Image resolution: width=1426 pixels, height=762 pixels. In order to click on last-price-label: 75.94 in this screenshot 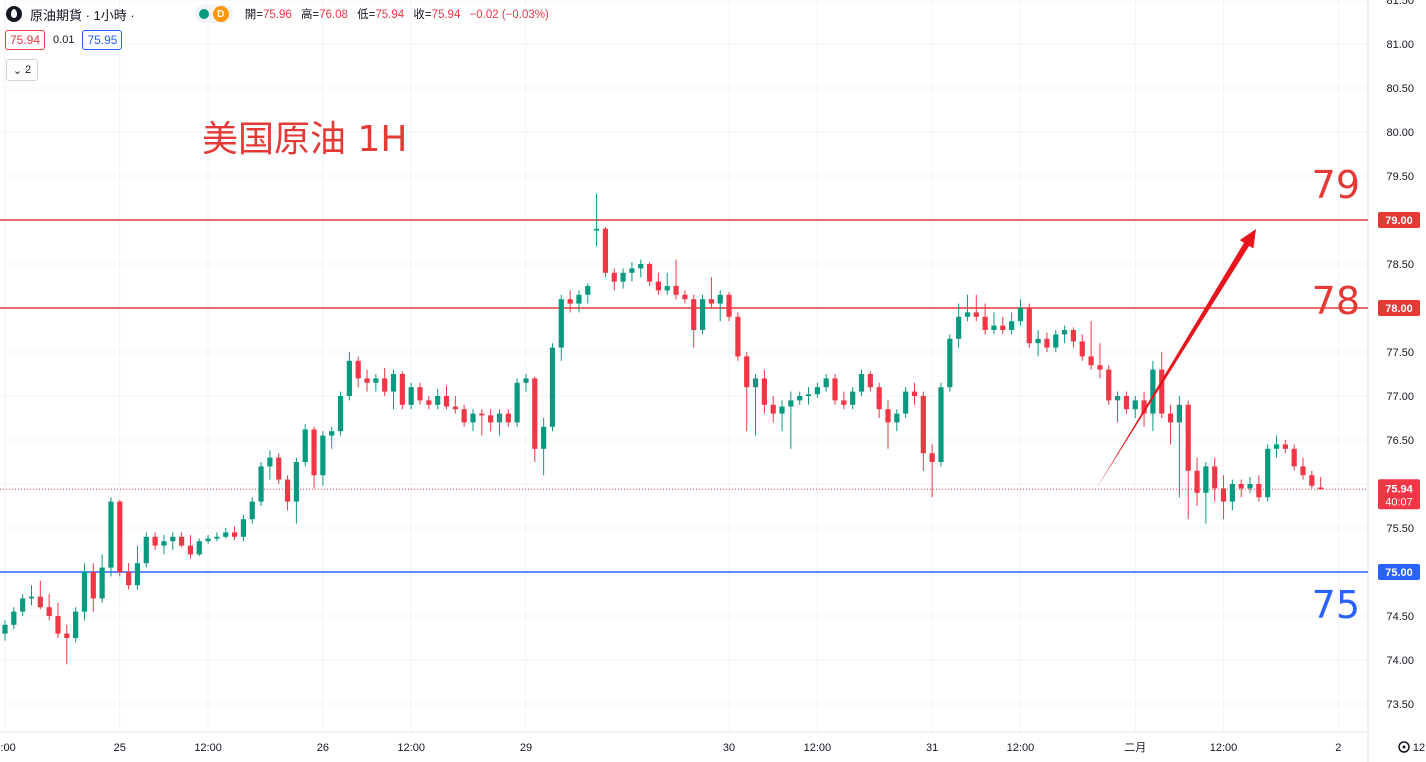, I will do `click(1399, 489)`.